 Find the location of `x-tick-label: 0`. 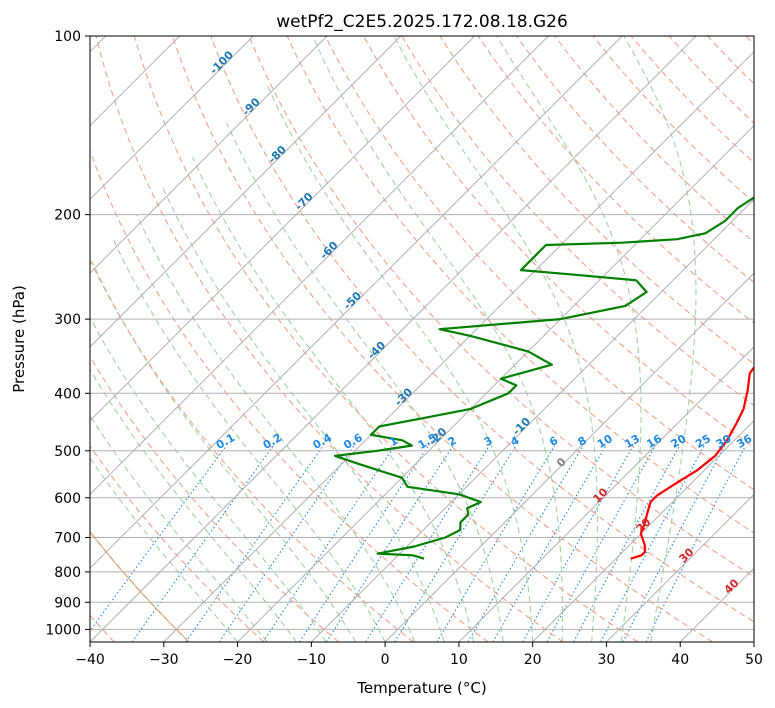

x-tick-label: 0 is located at coordinates (385, 660).